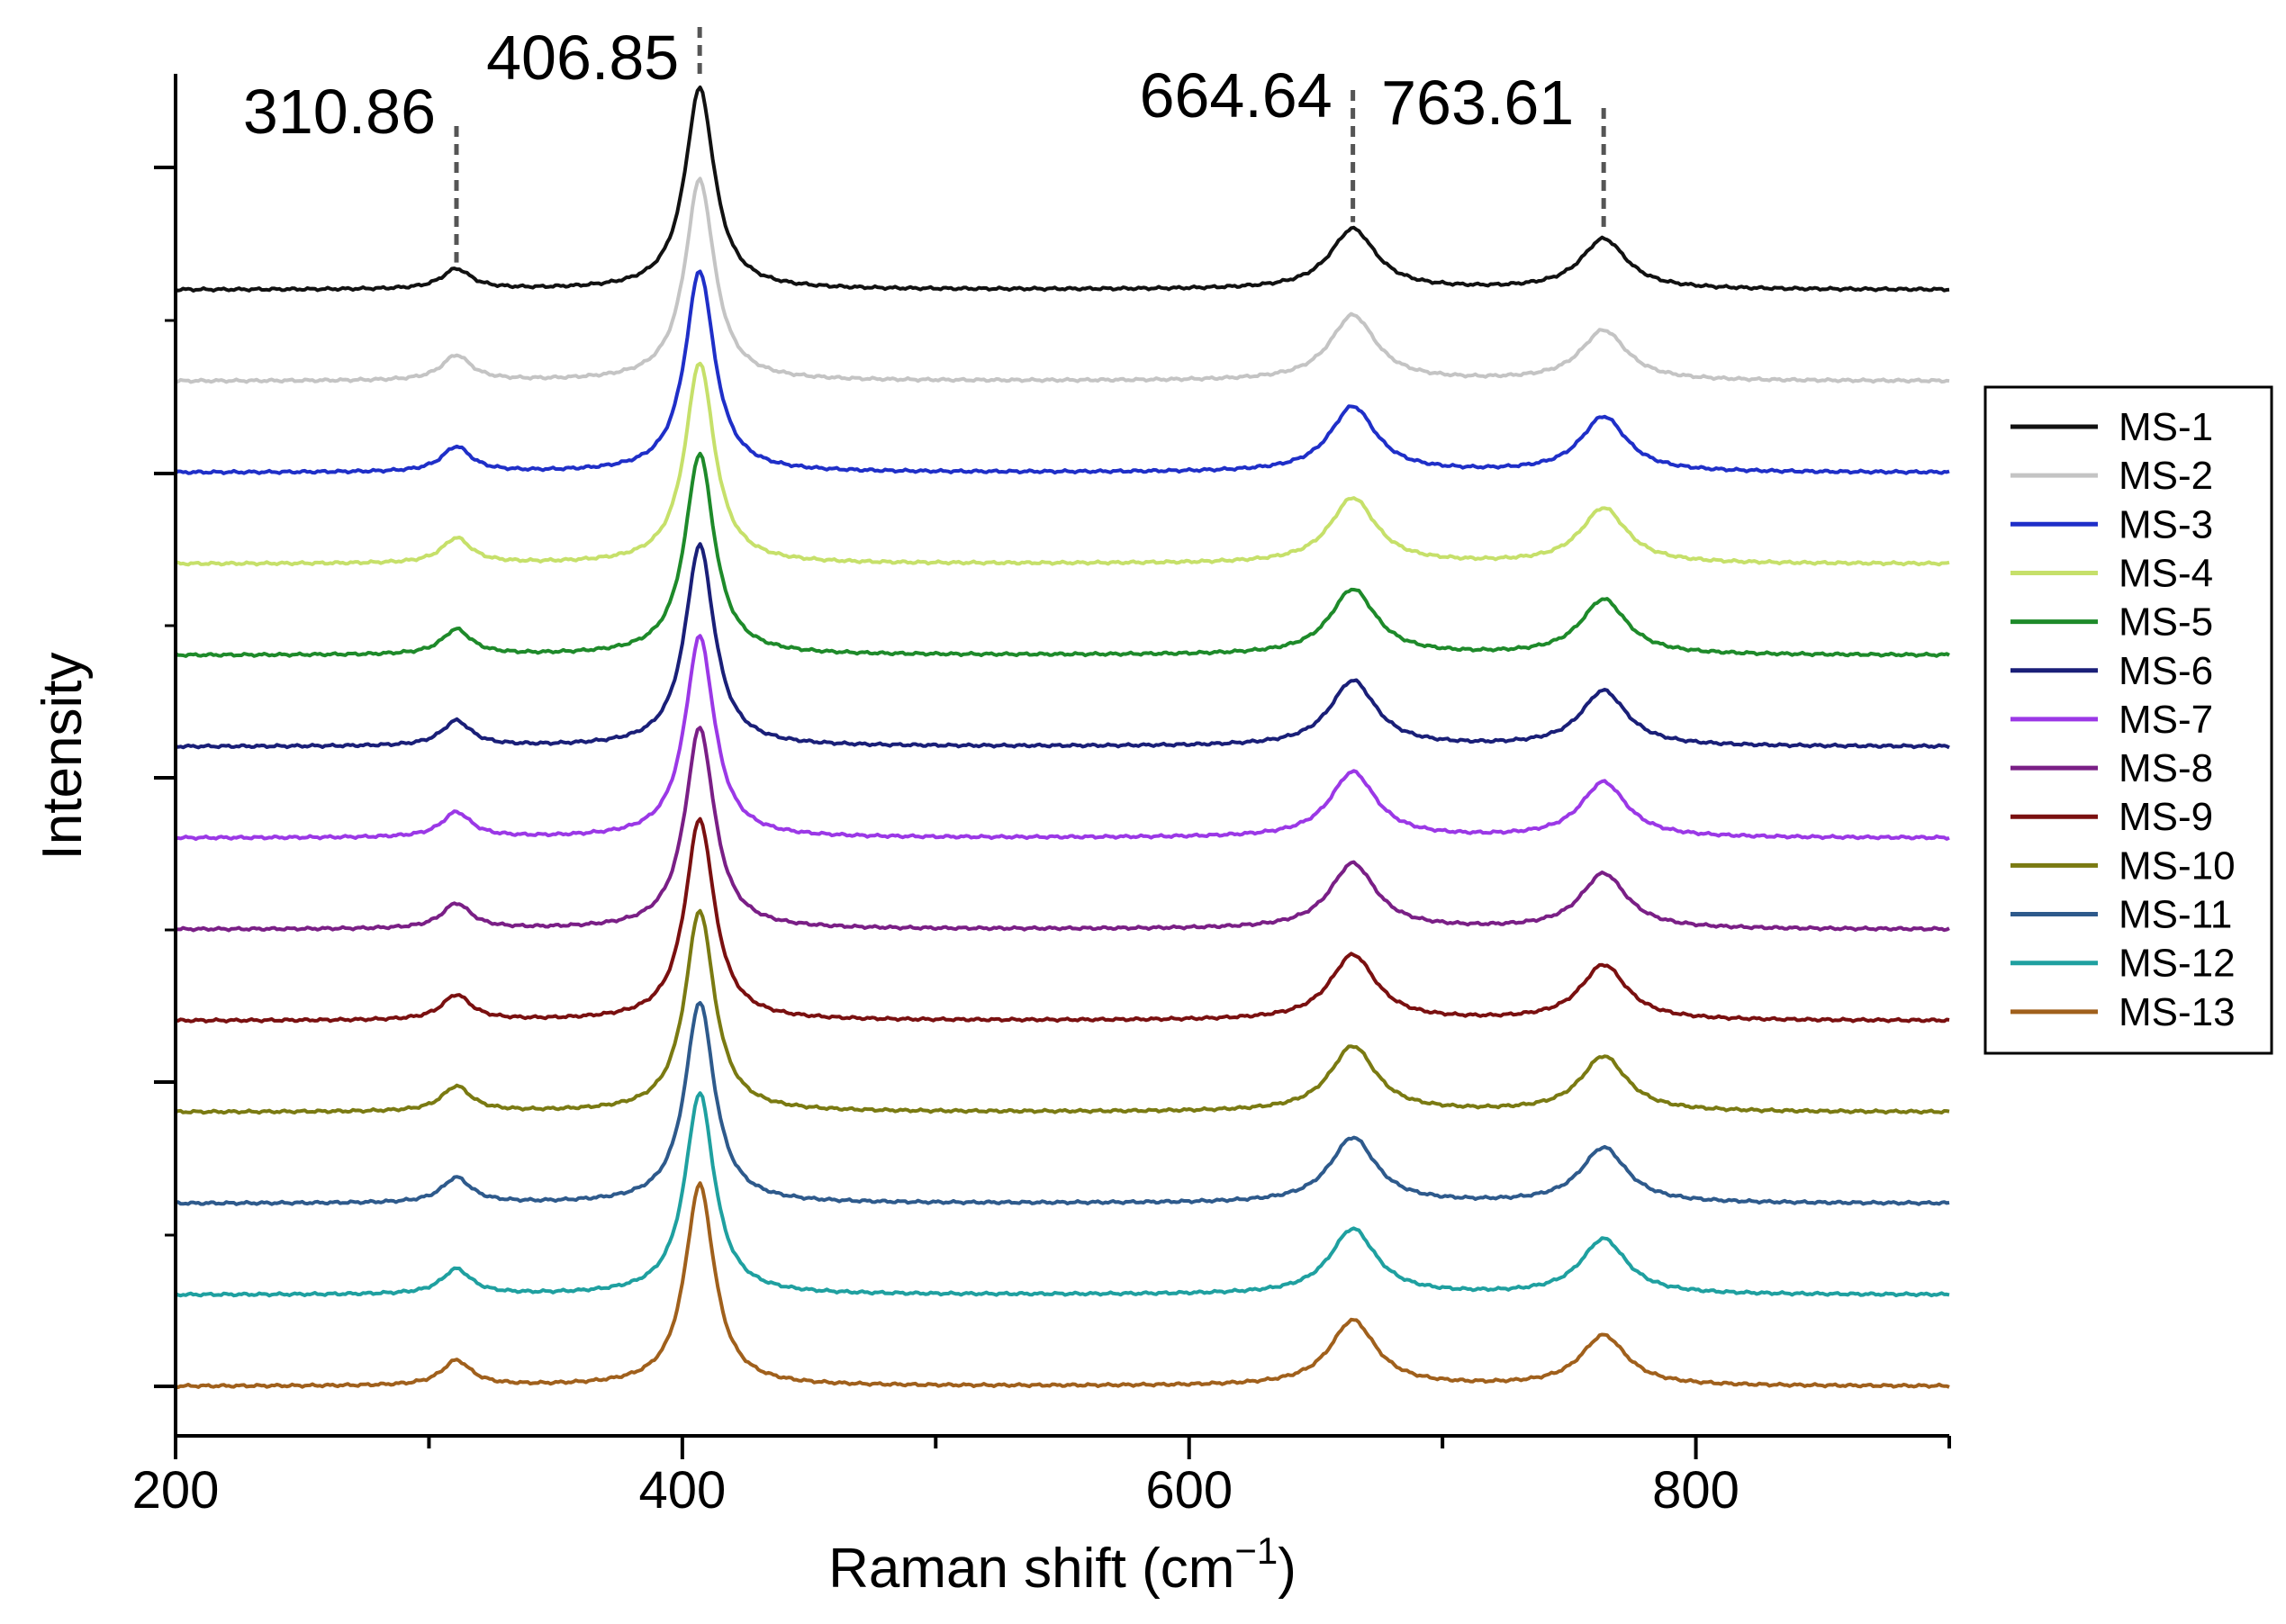 This screenshot has width=2286, height=1624. What do you see at coordinates (2166, 573) in the screenshot?
I see `legend-label-ms-4: MS-4` at bounding box center [2166, 573].